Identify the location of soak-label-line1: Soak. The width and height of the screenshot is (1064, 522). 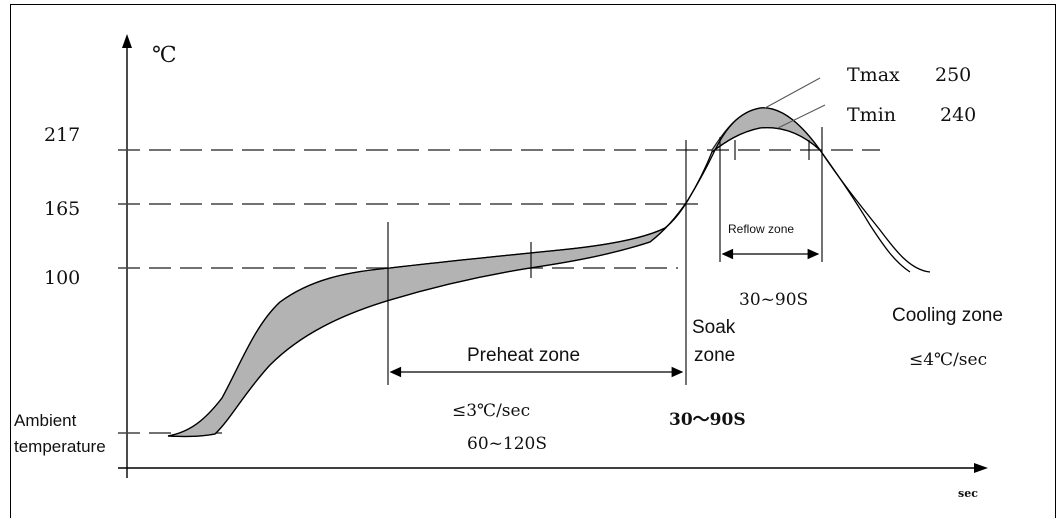
(714, 327).